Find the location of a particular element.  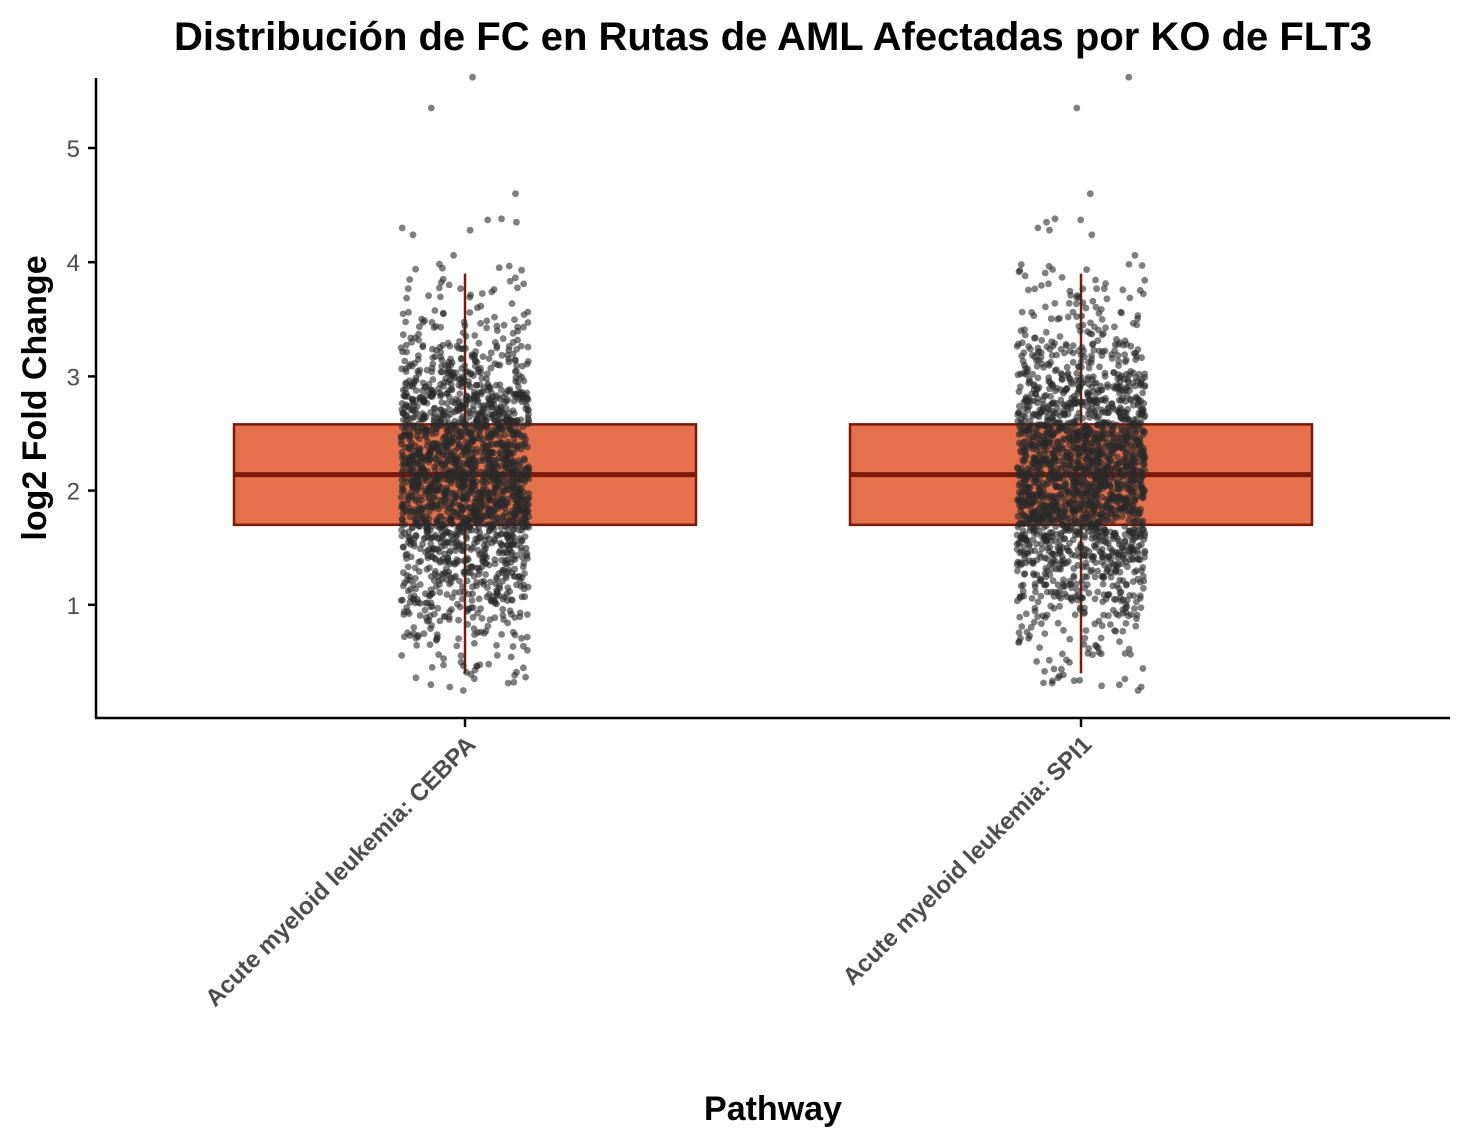

jitter-points is located at coordinates (1081, 383).